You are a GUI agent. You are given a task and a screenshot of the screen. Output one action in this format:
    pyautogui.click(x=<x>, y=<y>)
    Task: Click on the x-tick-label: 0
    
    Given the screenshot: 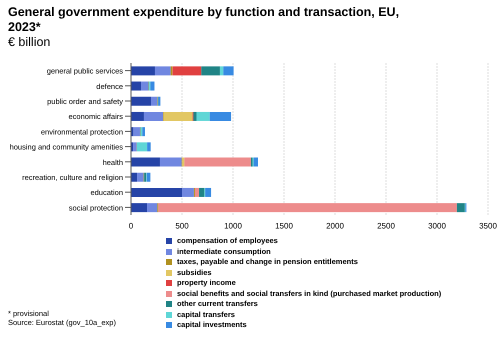 What is the action you would take?
    pyautogui.click(x=131, y=226)
    